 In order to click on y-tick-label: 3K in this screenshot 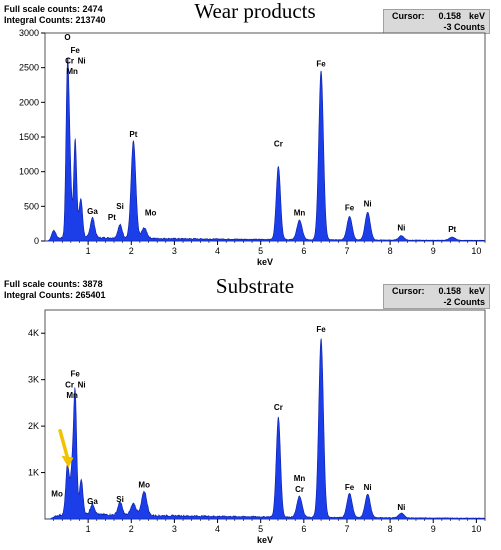, I will do `click(33, 380)`.